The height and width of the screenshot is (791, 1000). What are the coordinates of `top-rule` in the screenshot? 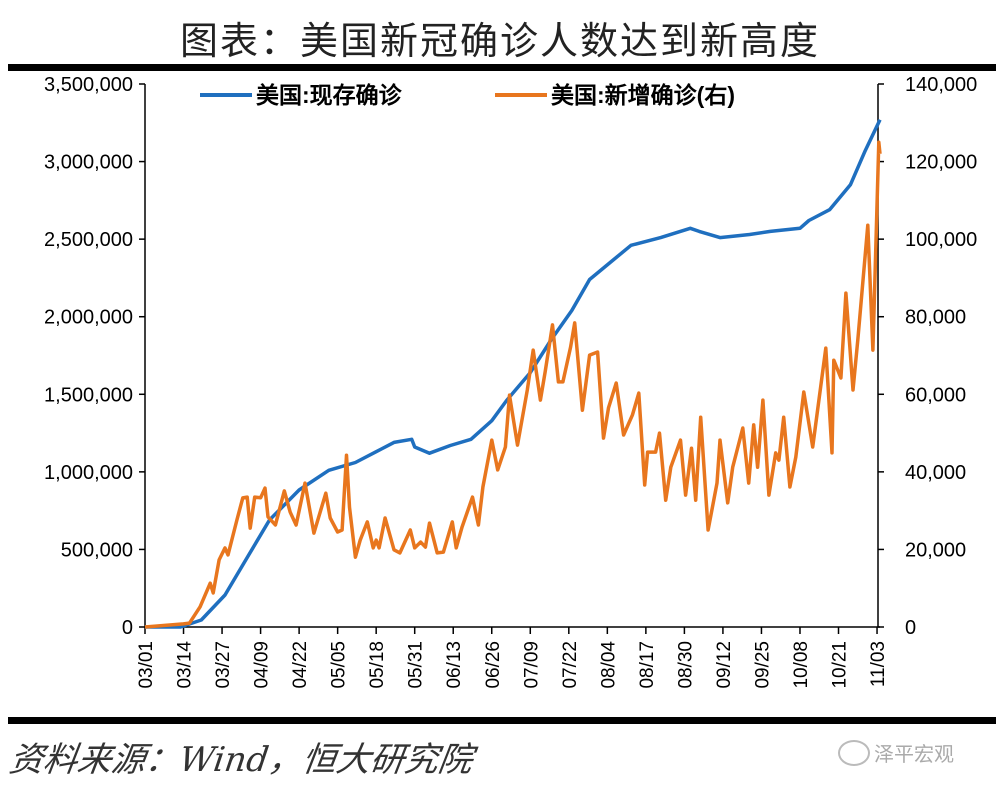 It's located at (502, 67).